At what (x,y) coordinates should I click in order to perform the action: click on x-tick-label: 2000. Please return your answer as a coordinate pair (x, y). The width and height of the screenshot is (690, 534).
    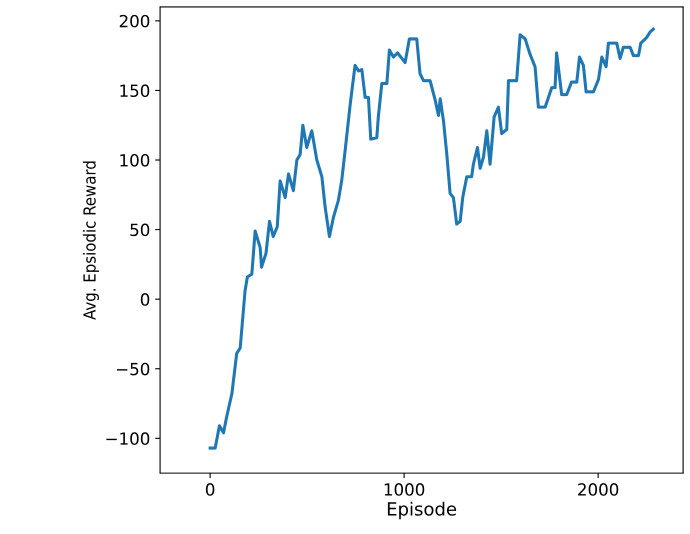
    Looking at the image, I should click on (598, 489).